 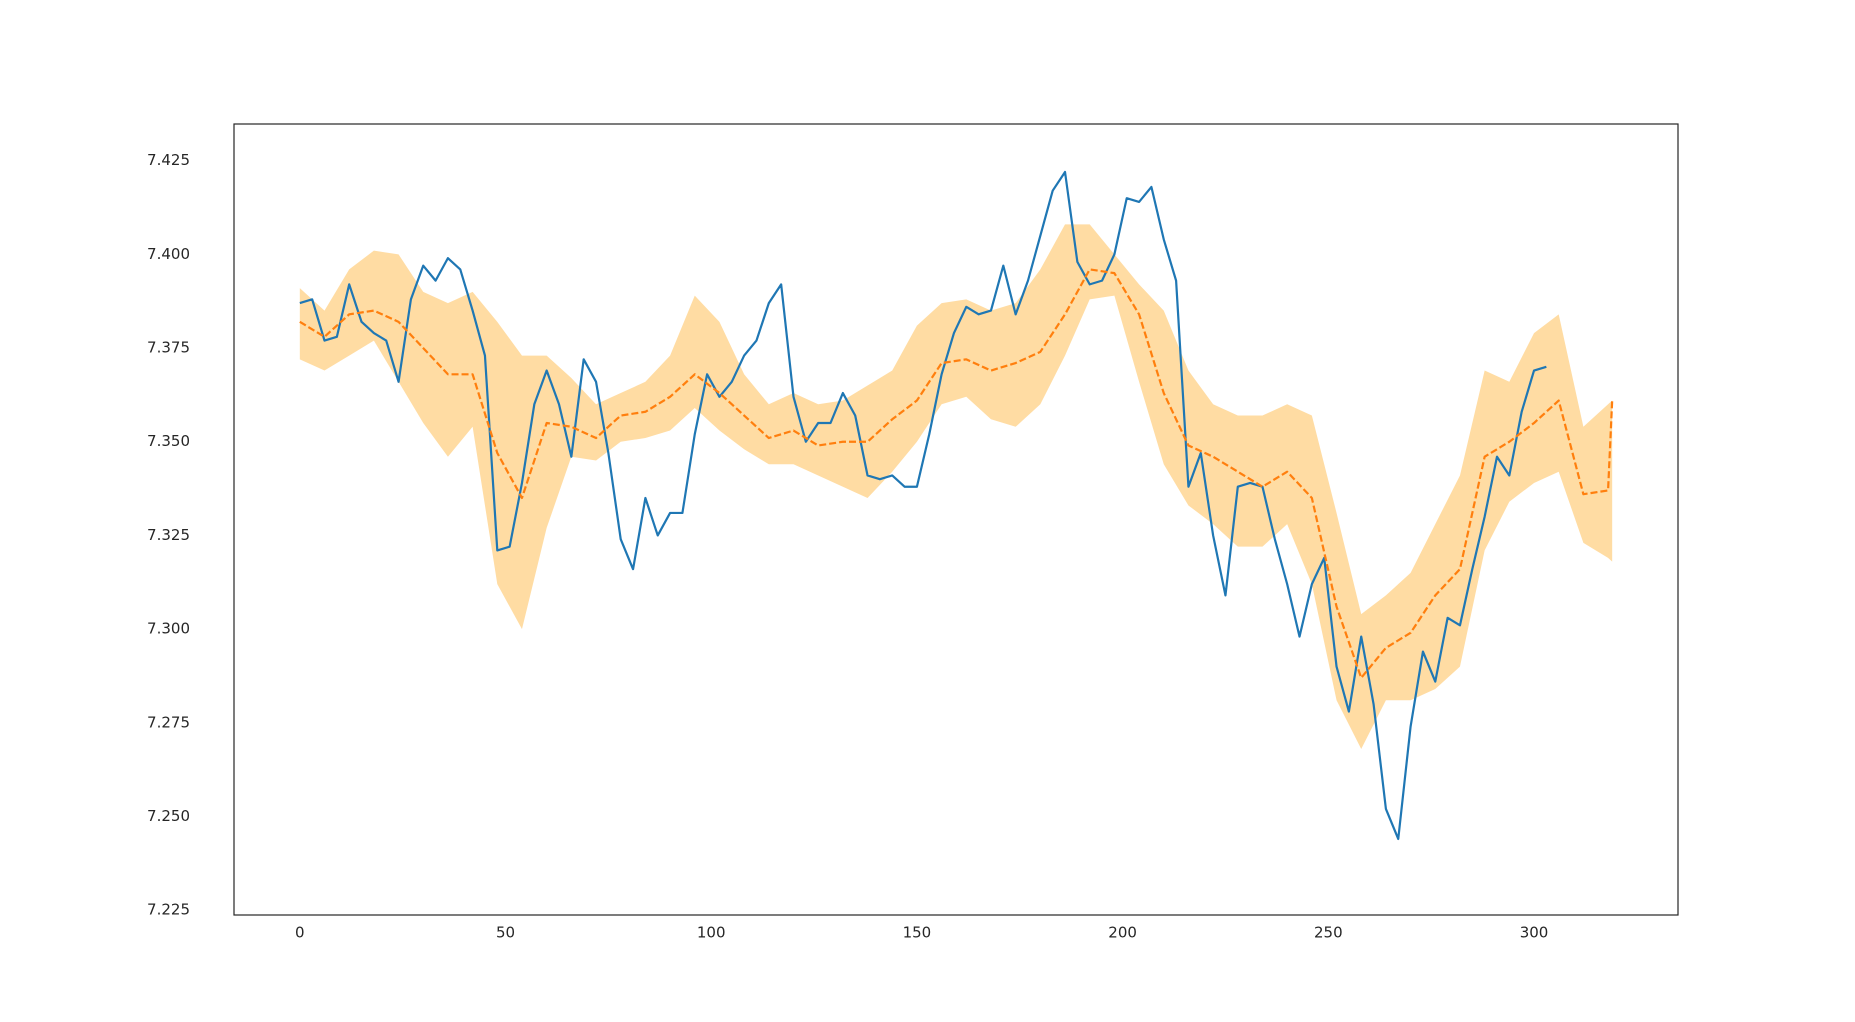 I want to click on x-tick-label: 100, so click(x=711, y=933).